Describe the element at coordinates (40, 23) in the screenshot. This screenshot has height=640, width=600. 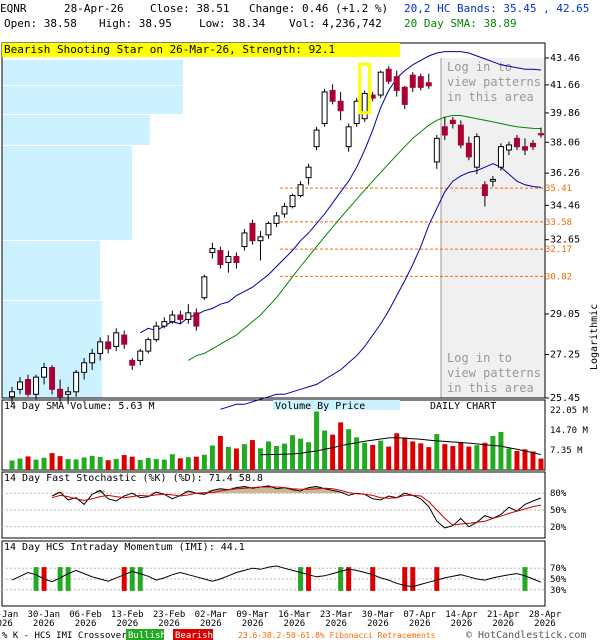
I see `open-value: Open: 38.58` at that location.